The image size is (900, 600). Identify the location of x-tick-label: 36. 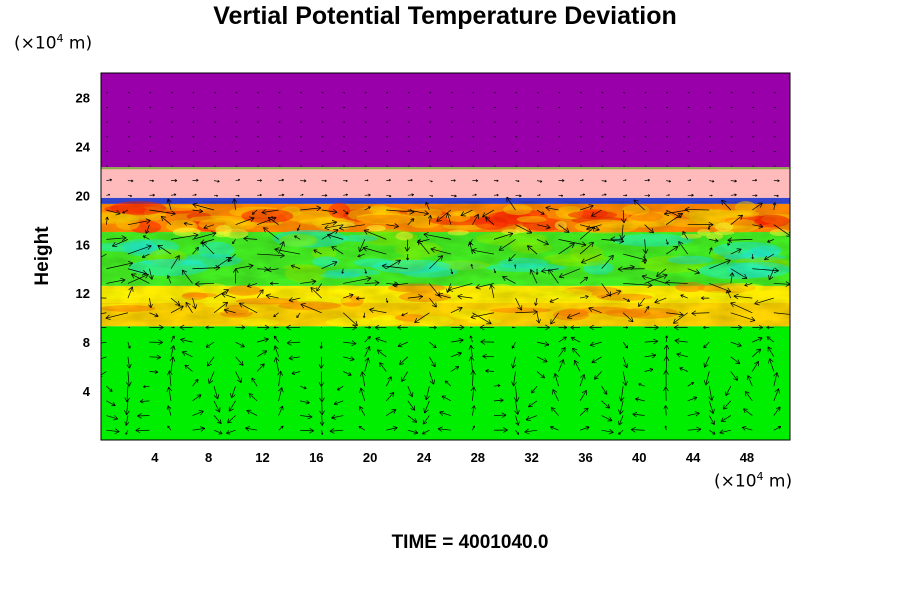
(585, 457).